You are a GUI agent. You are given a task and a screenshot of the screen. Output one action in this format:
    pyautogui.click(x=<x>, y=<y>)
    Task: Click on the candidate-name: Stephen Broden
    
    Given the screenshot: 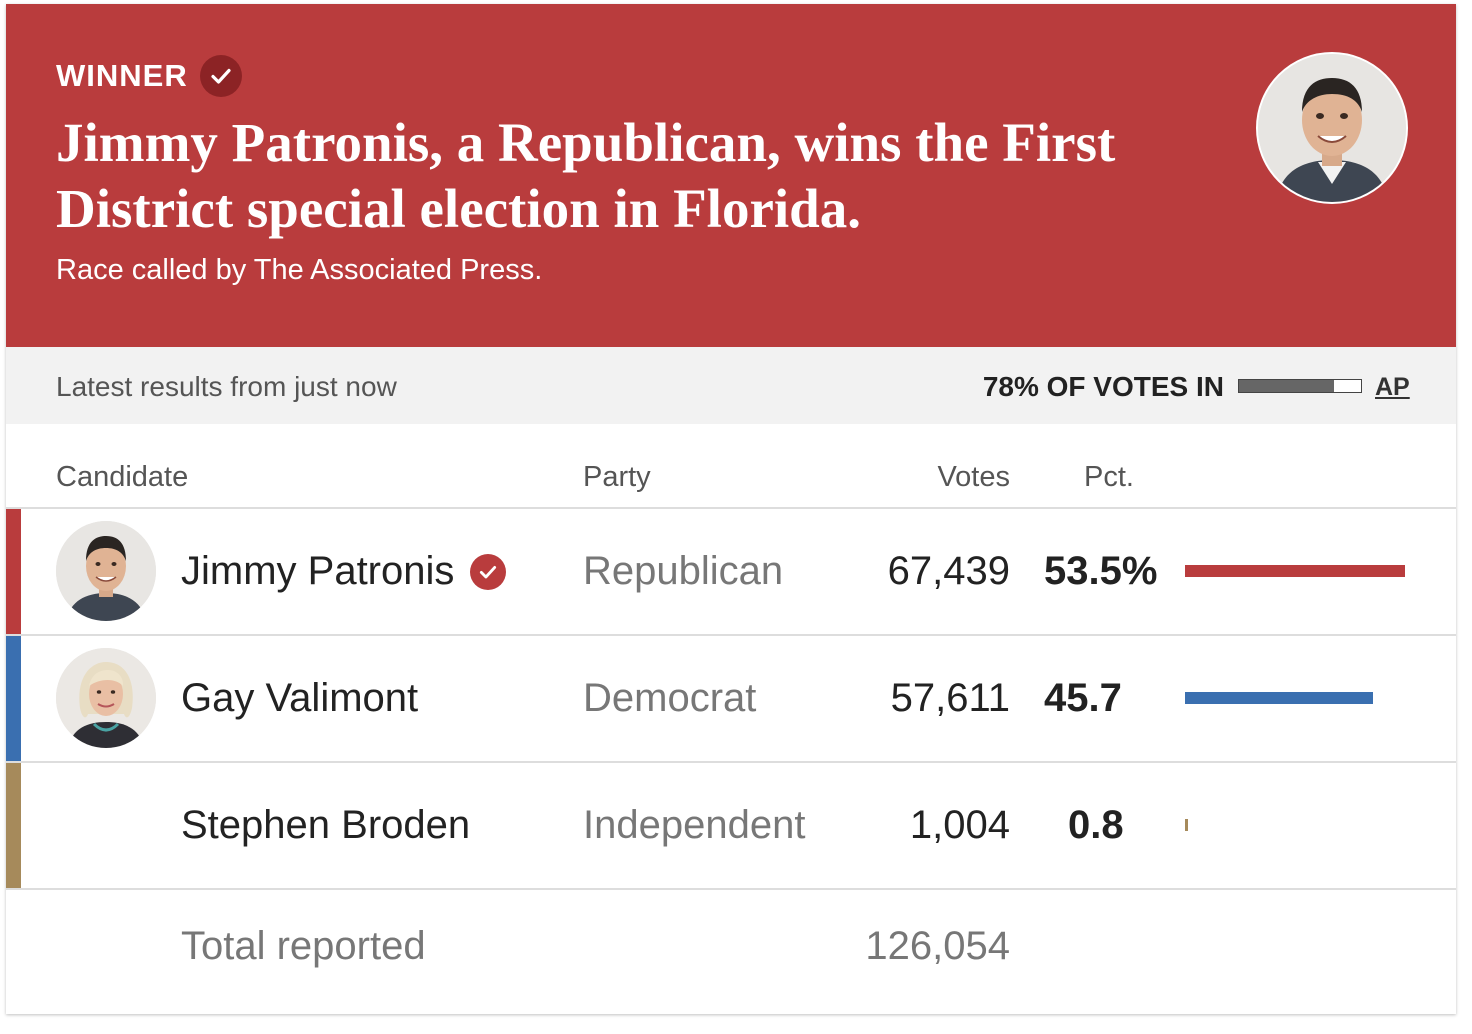 What is the action you would take?
    pyautogui.click(x=326, y=825)
    